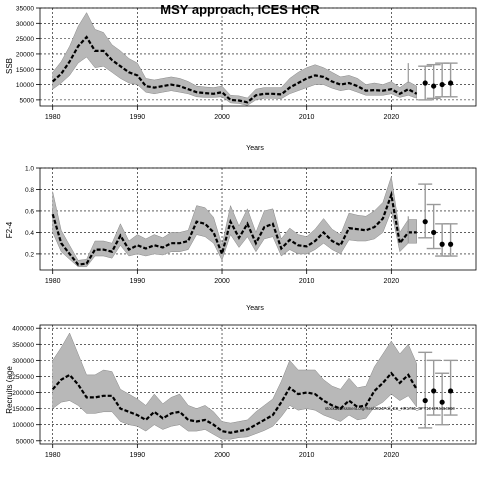 Image resolution: width=480 pixels, height=480 pixels. Describe the element at coordinates (240, 9) in the screenshot. I see `figure-title: MSY approach, ICES HCR` at that location.